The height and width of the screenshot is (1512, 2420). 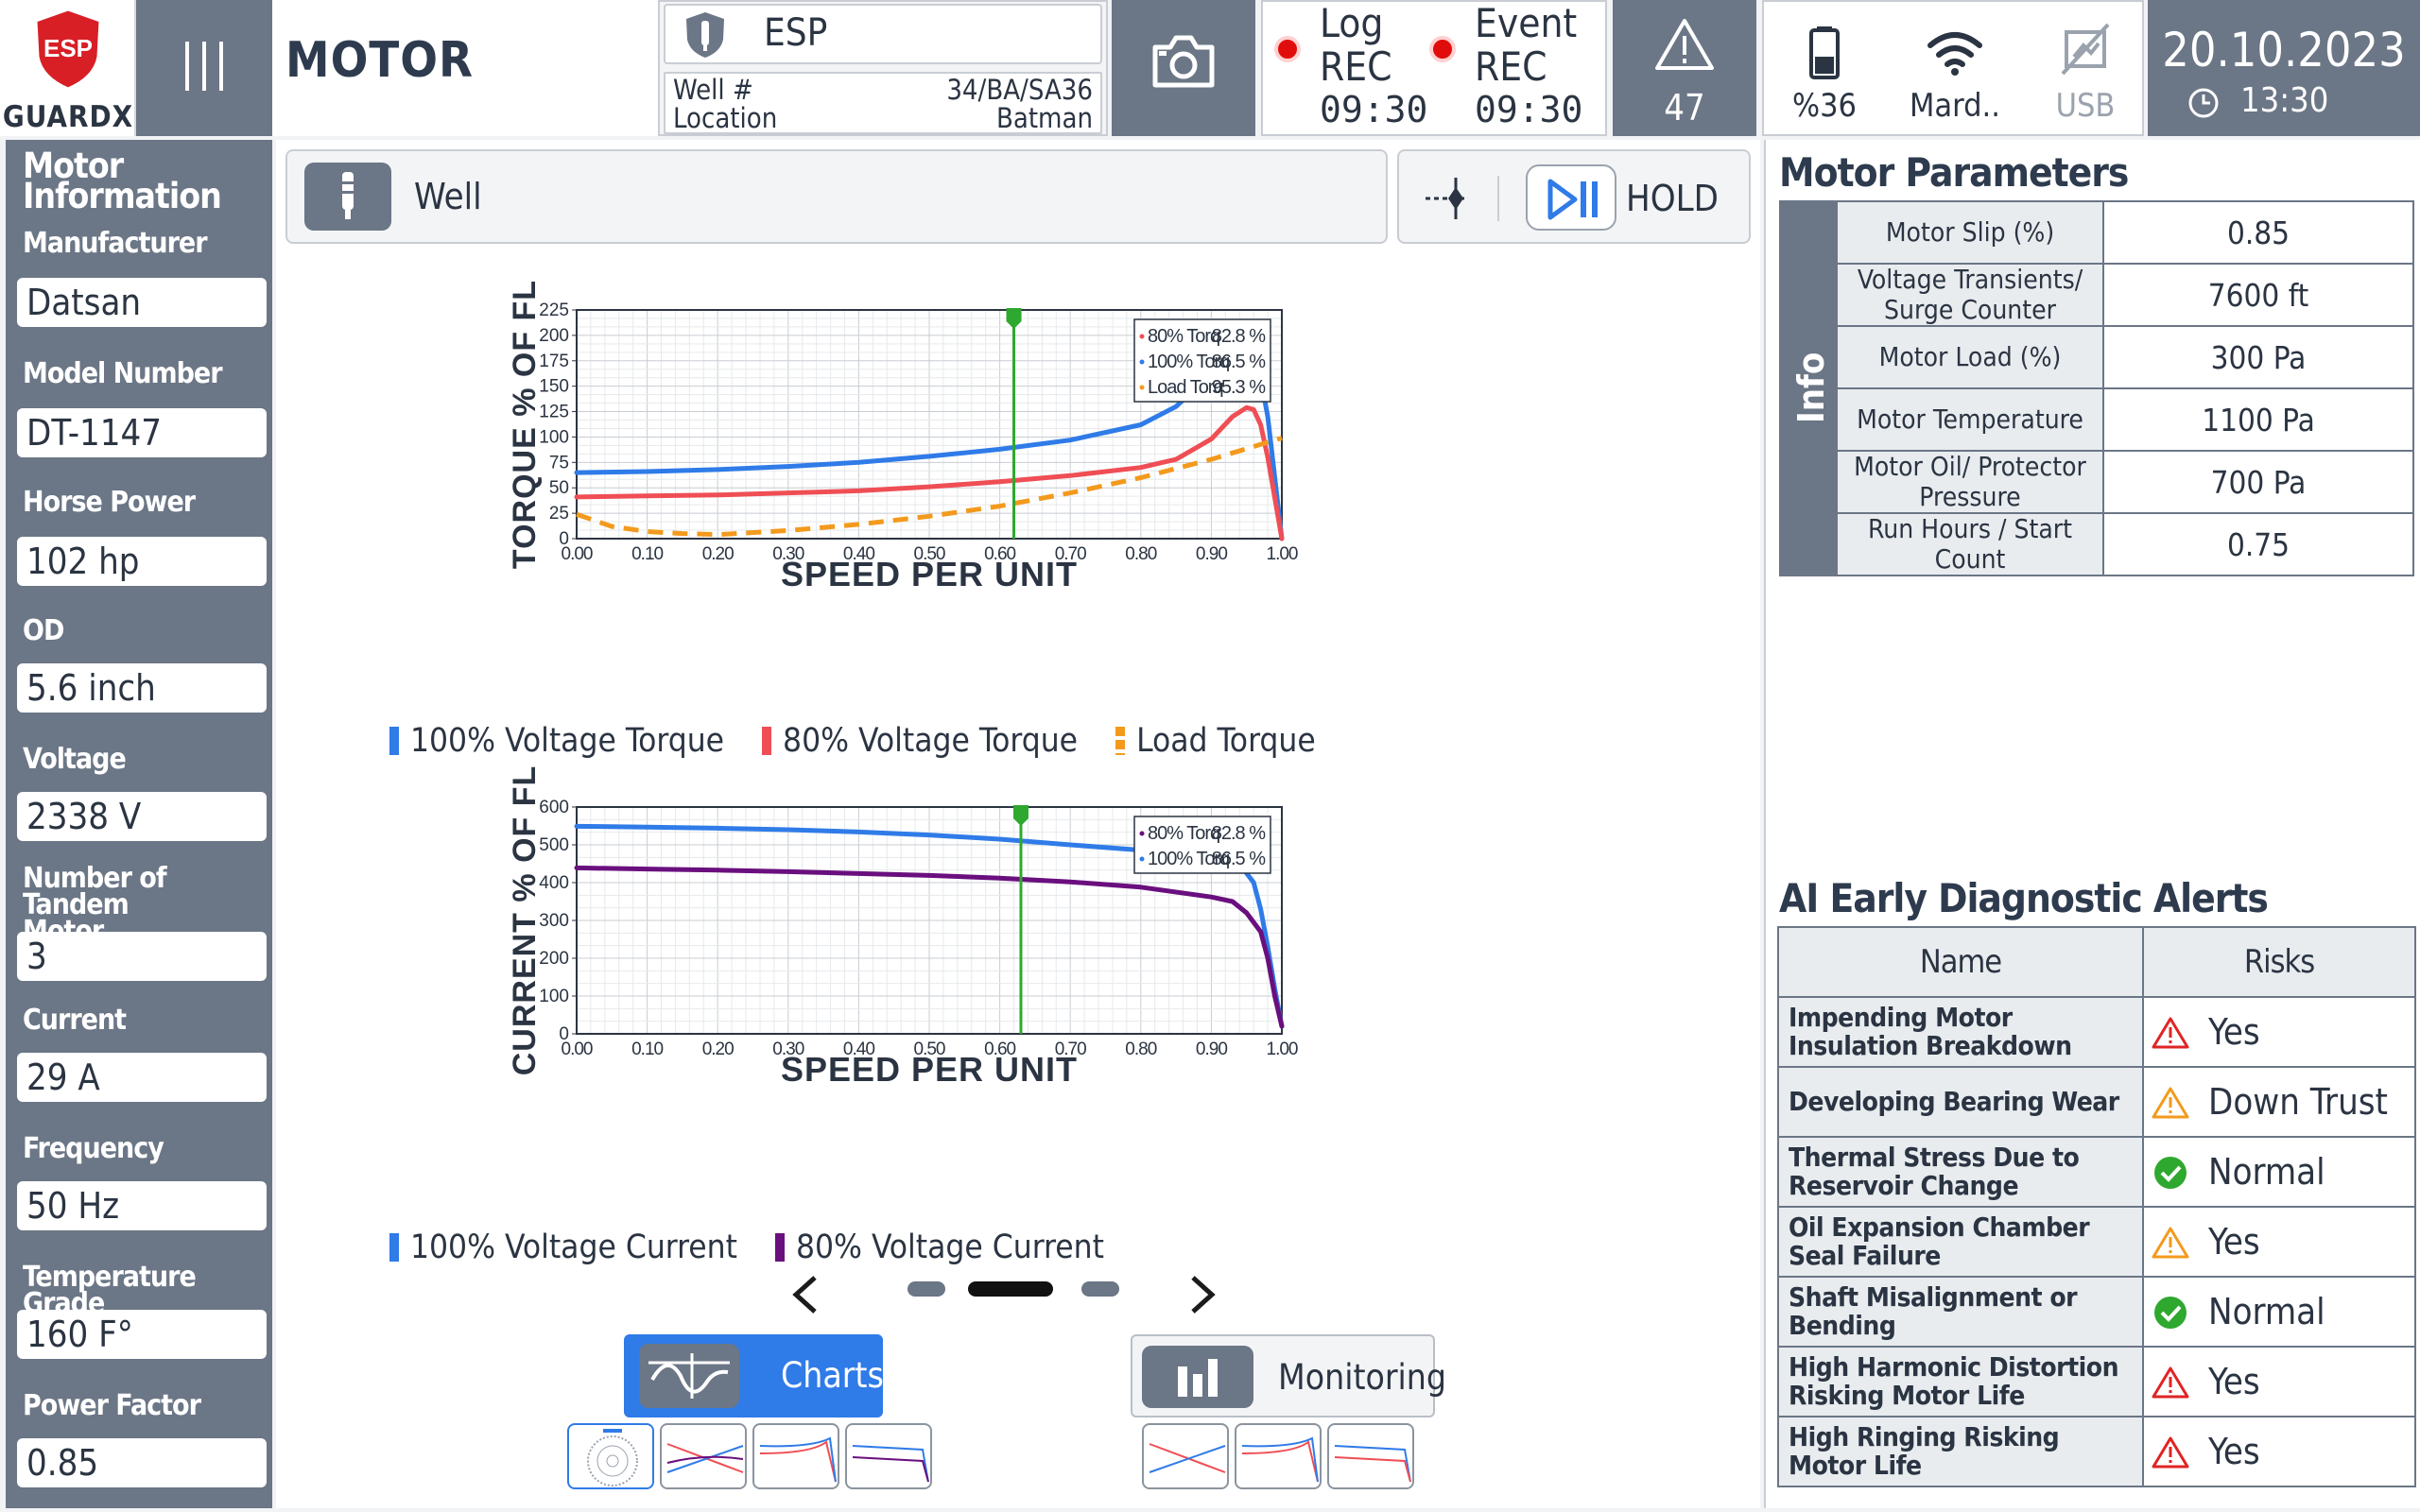 I want to click on log-rec-button: Log REC 09:30, so click(x=1348, y=68).